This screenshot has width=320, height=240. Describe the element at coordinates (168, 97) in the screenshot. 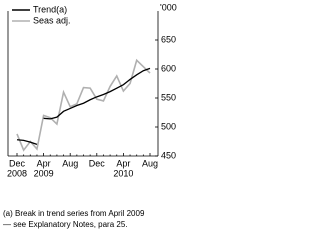

I see `y-tick-label: 550` at that location.